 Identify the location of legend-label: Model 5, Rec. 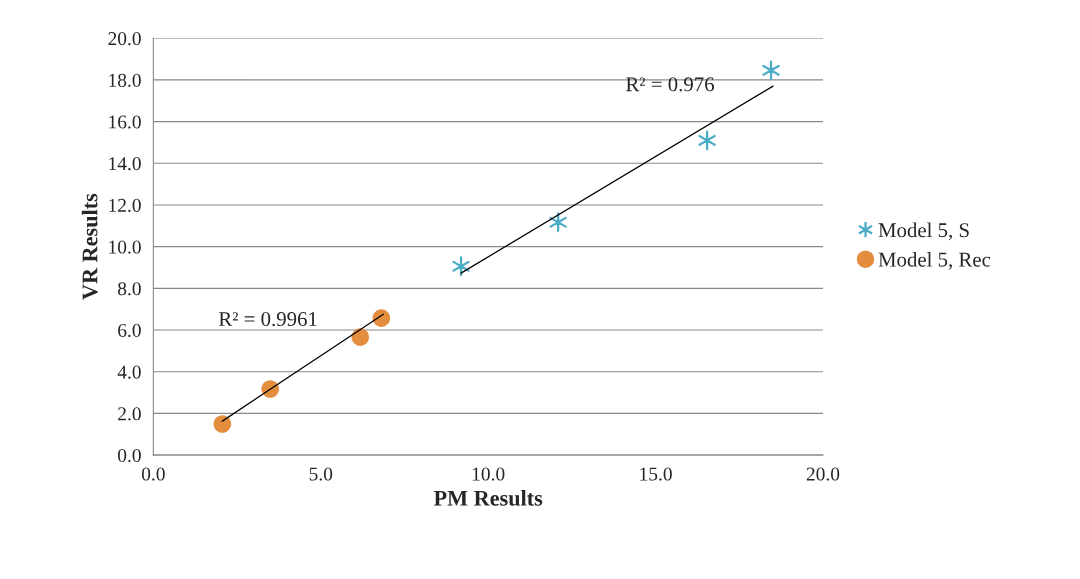
(934, 260).